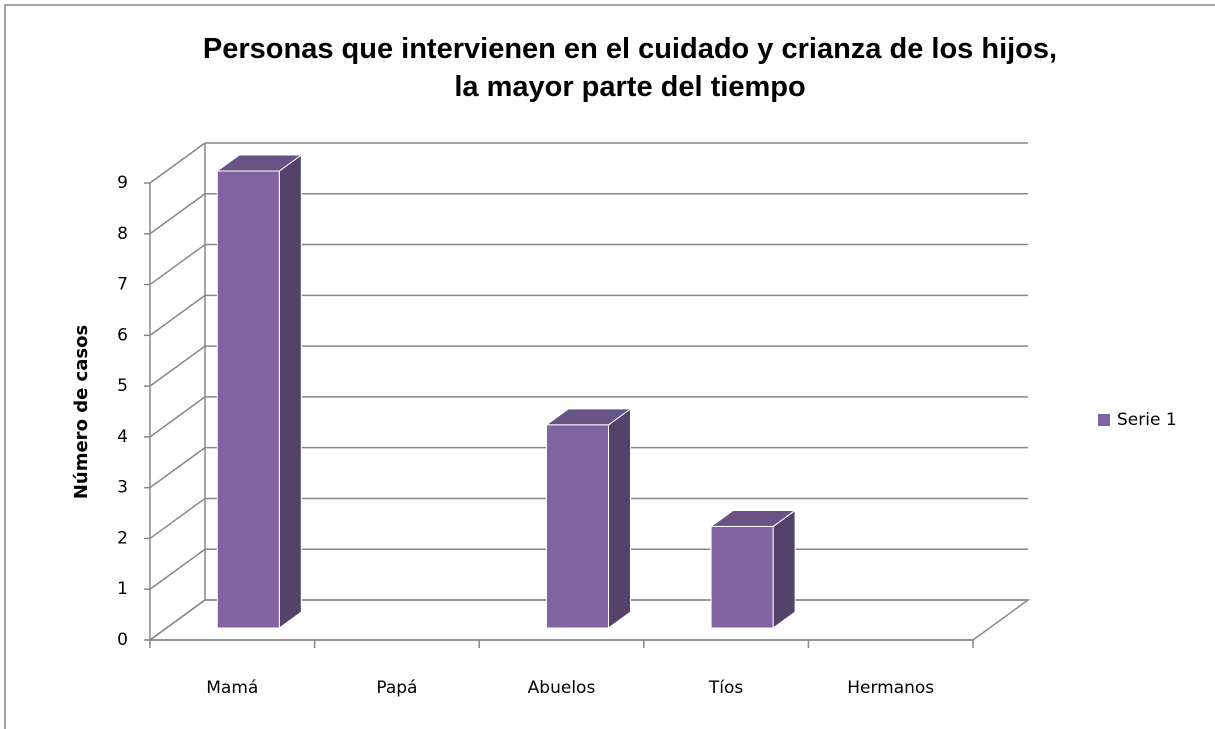  What do you see at coordinates (122, 437) in the screenshot?
I see `y-tick-label: 4` at bounding box center [122, 437].